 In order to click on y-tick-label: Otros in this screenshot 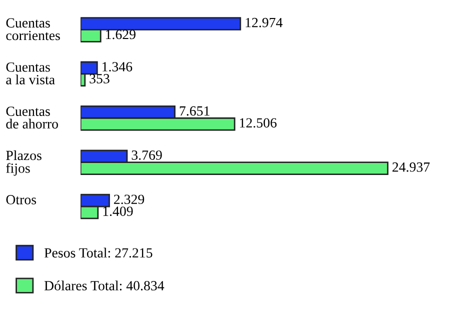, I will do `click(21, 199)`.